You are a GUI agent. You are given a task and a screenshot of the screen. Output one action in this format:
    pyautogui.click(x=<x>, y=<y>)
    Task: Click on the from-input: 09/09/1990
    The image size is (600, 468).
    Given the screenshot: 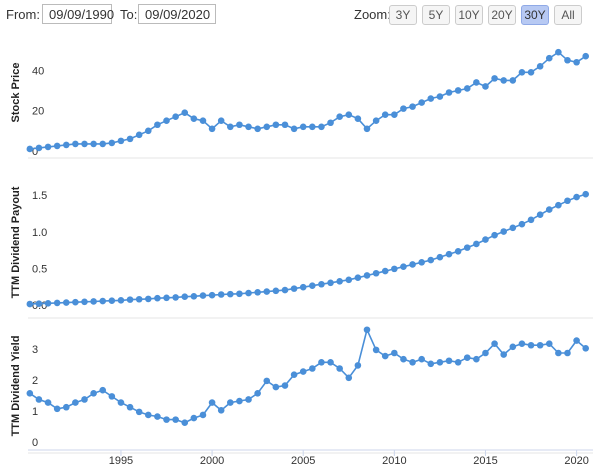 What is the action you would take?
    pyautogui.click(x=78, y=14)
    